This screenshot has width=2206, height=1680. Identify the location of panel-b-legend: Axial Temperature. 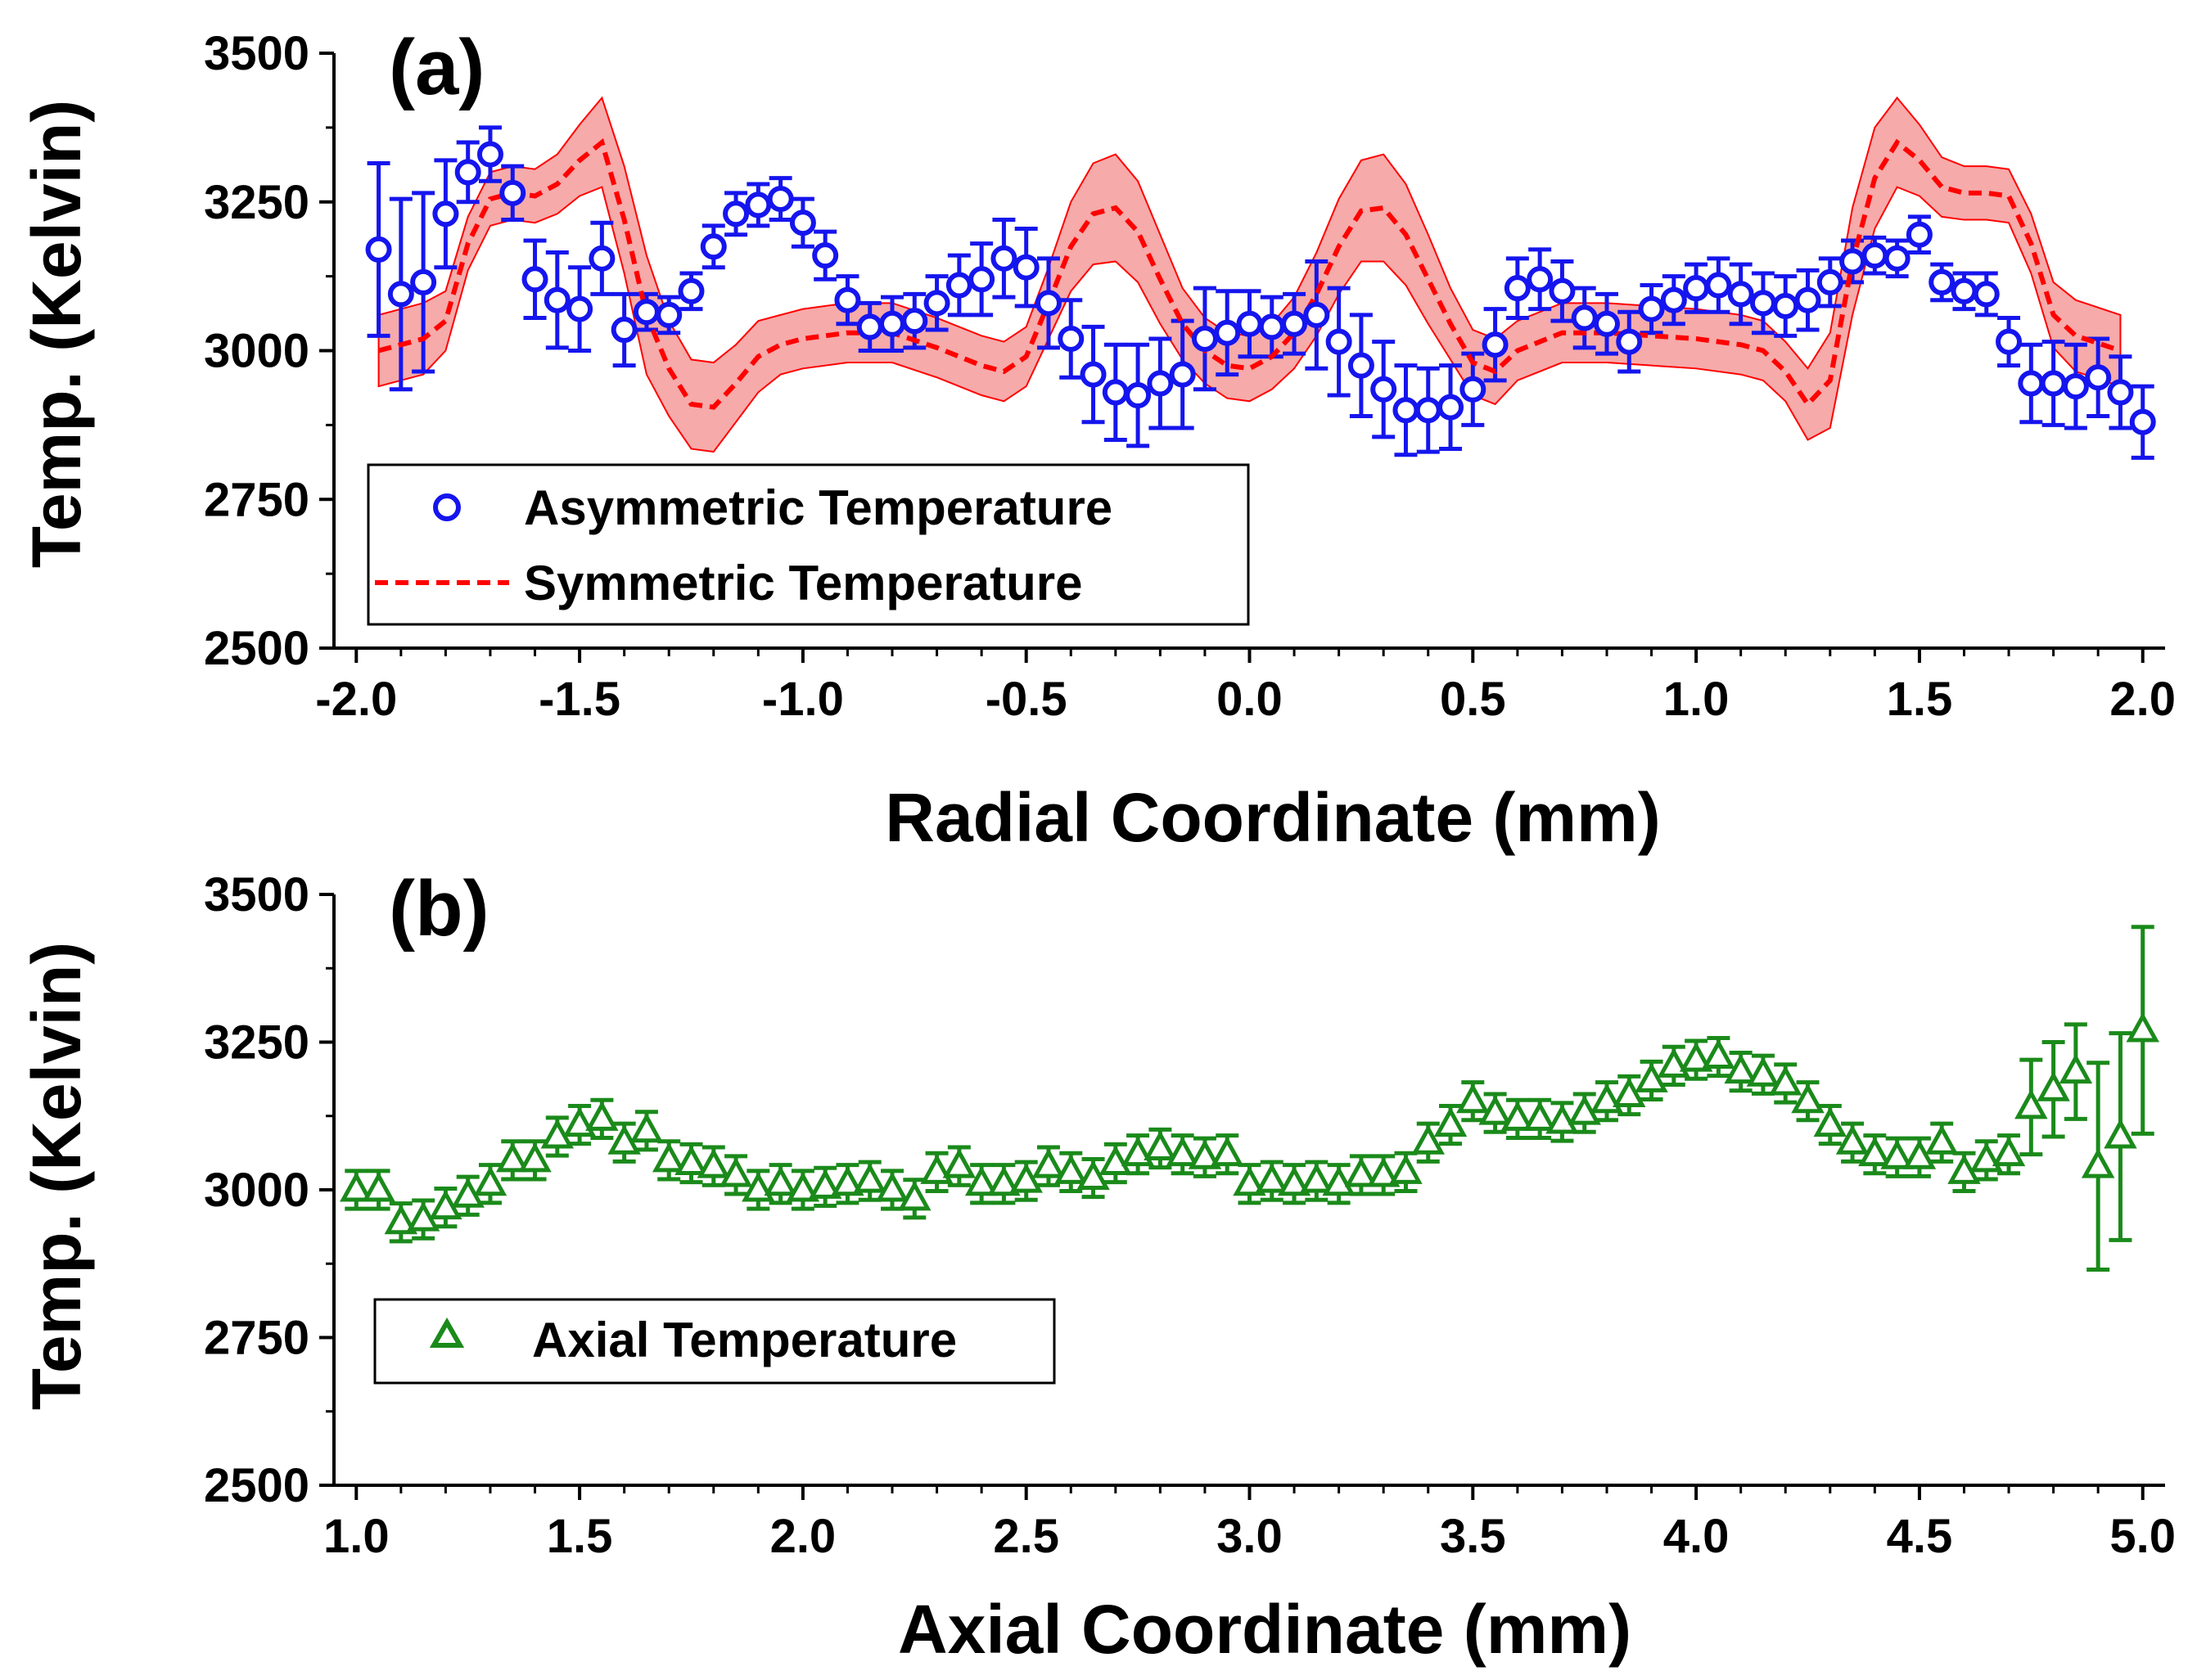
(714, 1342).